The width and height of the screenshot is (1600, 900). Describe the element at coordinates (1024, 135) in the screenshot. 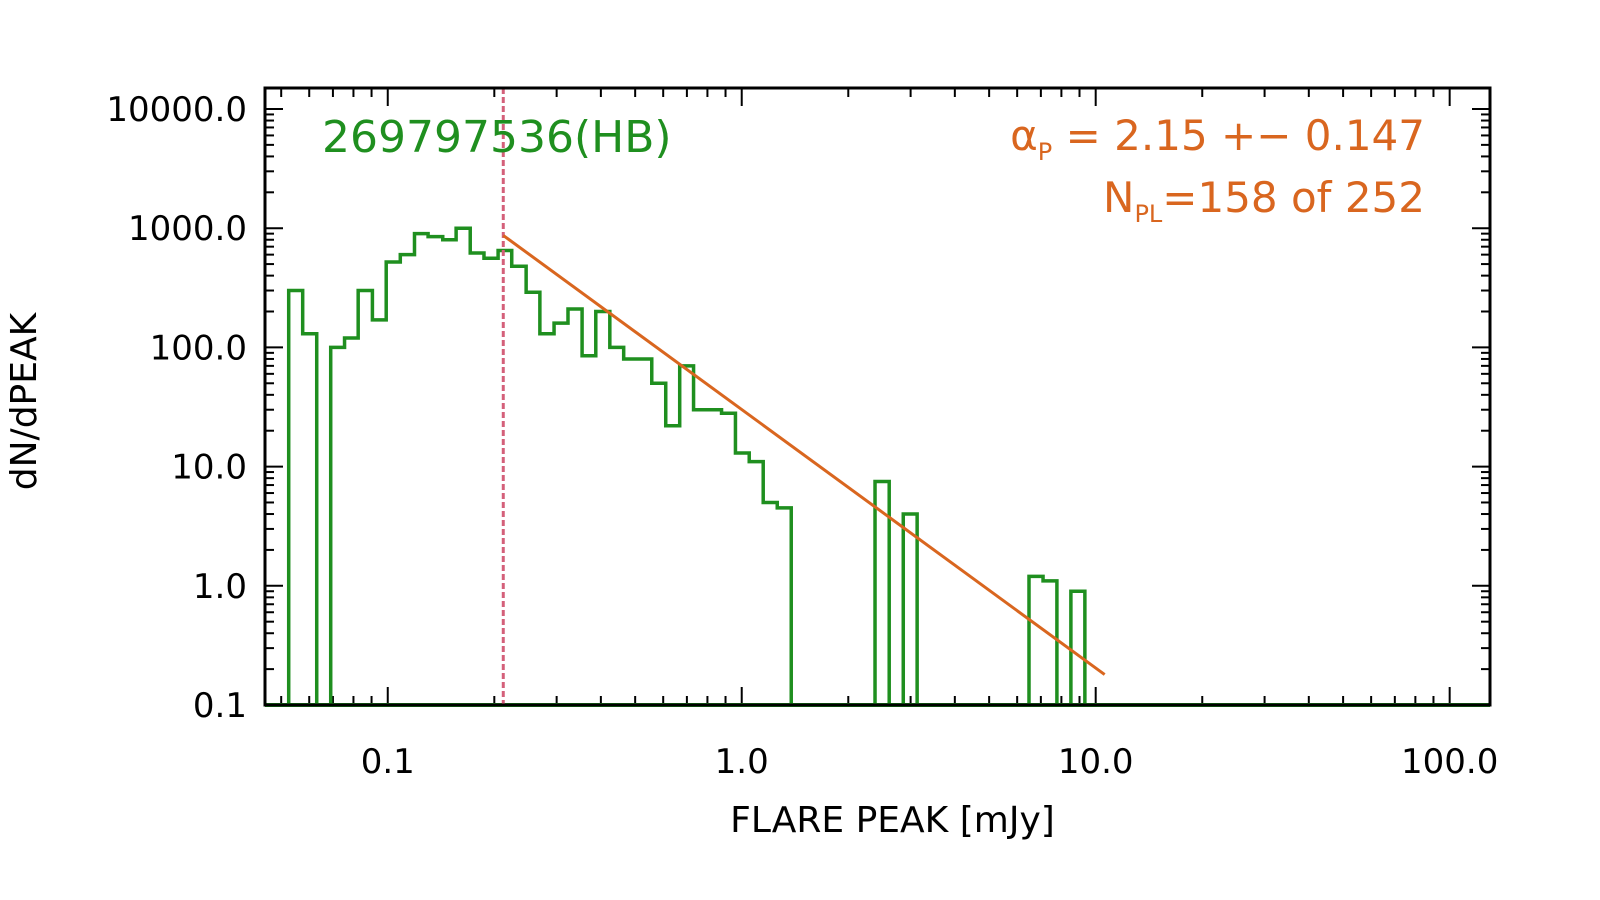

I see `alpha-symbol: α` at that location.